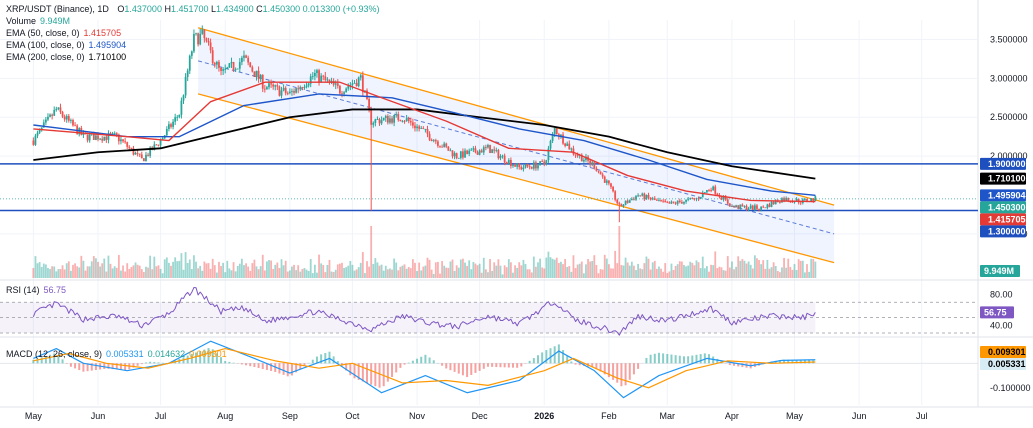 The image size is (1033, 428). What do you see at coordinates (38, 21) in the screenshot?
I see `volume-legend: Volume 9.949M` at bounding box center [38, 21].